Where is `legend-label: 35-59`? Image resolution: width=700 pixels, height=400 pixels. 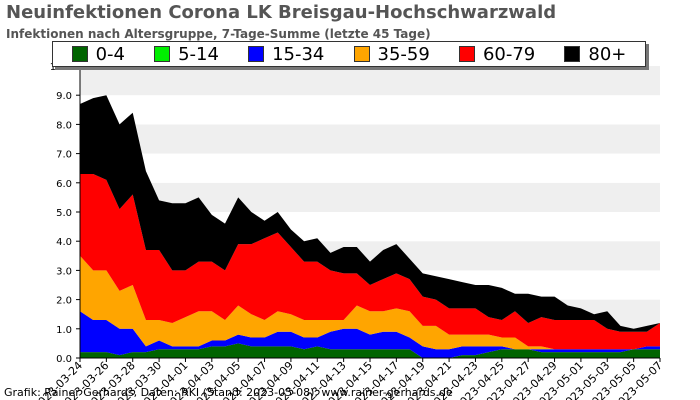
legend-label: 35-59 is located at coordinates (403, 54).